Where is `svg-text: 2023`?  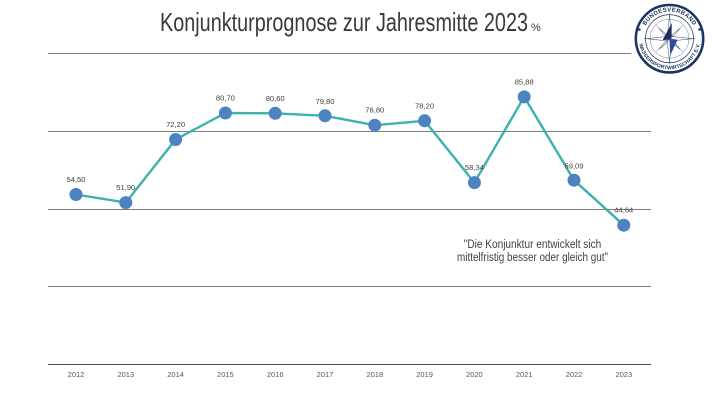 svg-text: 2023 is located at coordinates (623, 374).